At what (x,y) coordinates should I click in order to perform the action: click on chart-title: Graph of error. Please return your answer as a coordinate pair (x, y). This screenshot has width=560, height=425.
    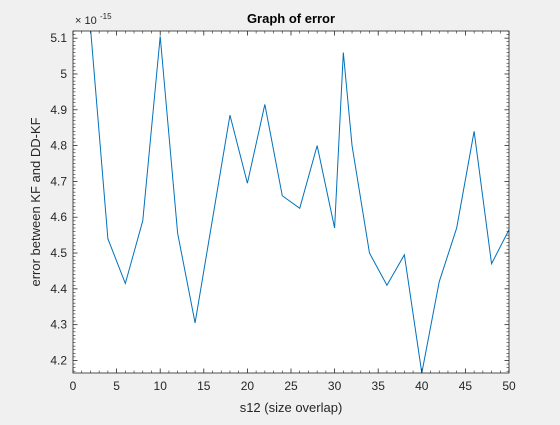
    Looking at the image, I should click on (291, 18).